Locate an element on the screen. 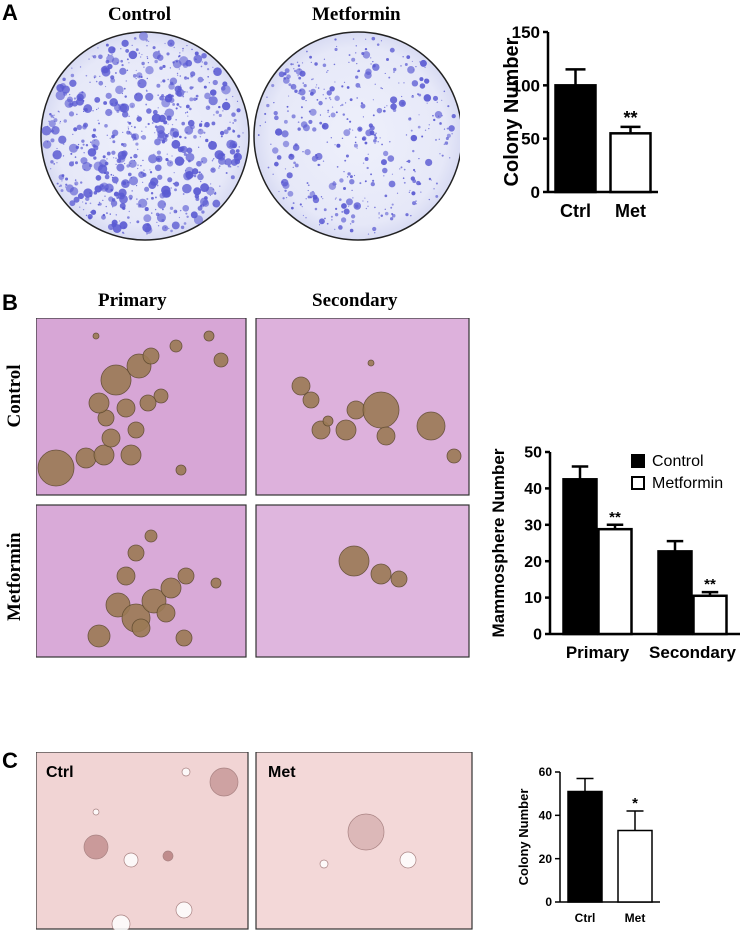  y-tick-label: 50 is located at coordinates (530, 139).